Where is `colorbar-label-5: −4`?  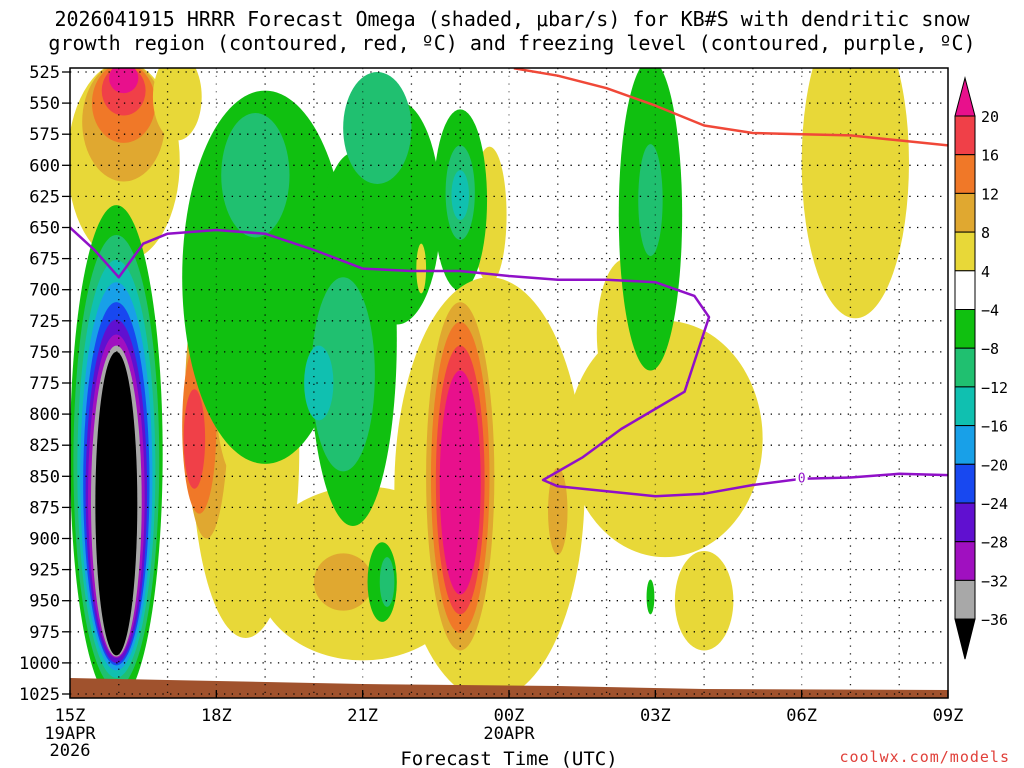
colorbar-label-5: −4 is located at coordinates (990, 311).